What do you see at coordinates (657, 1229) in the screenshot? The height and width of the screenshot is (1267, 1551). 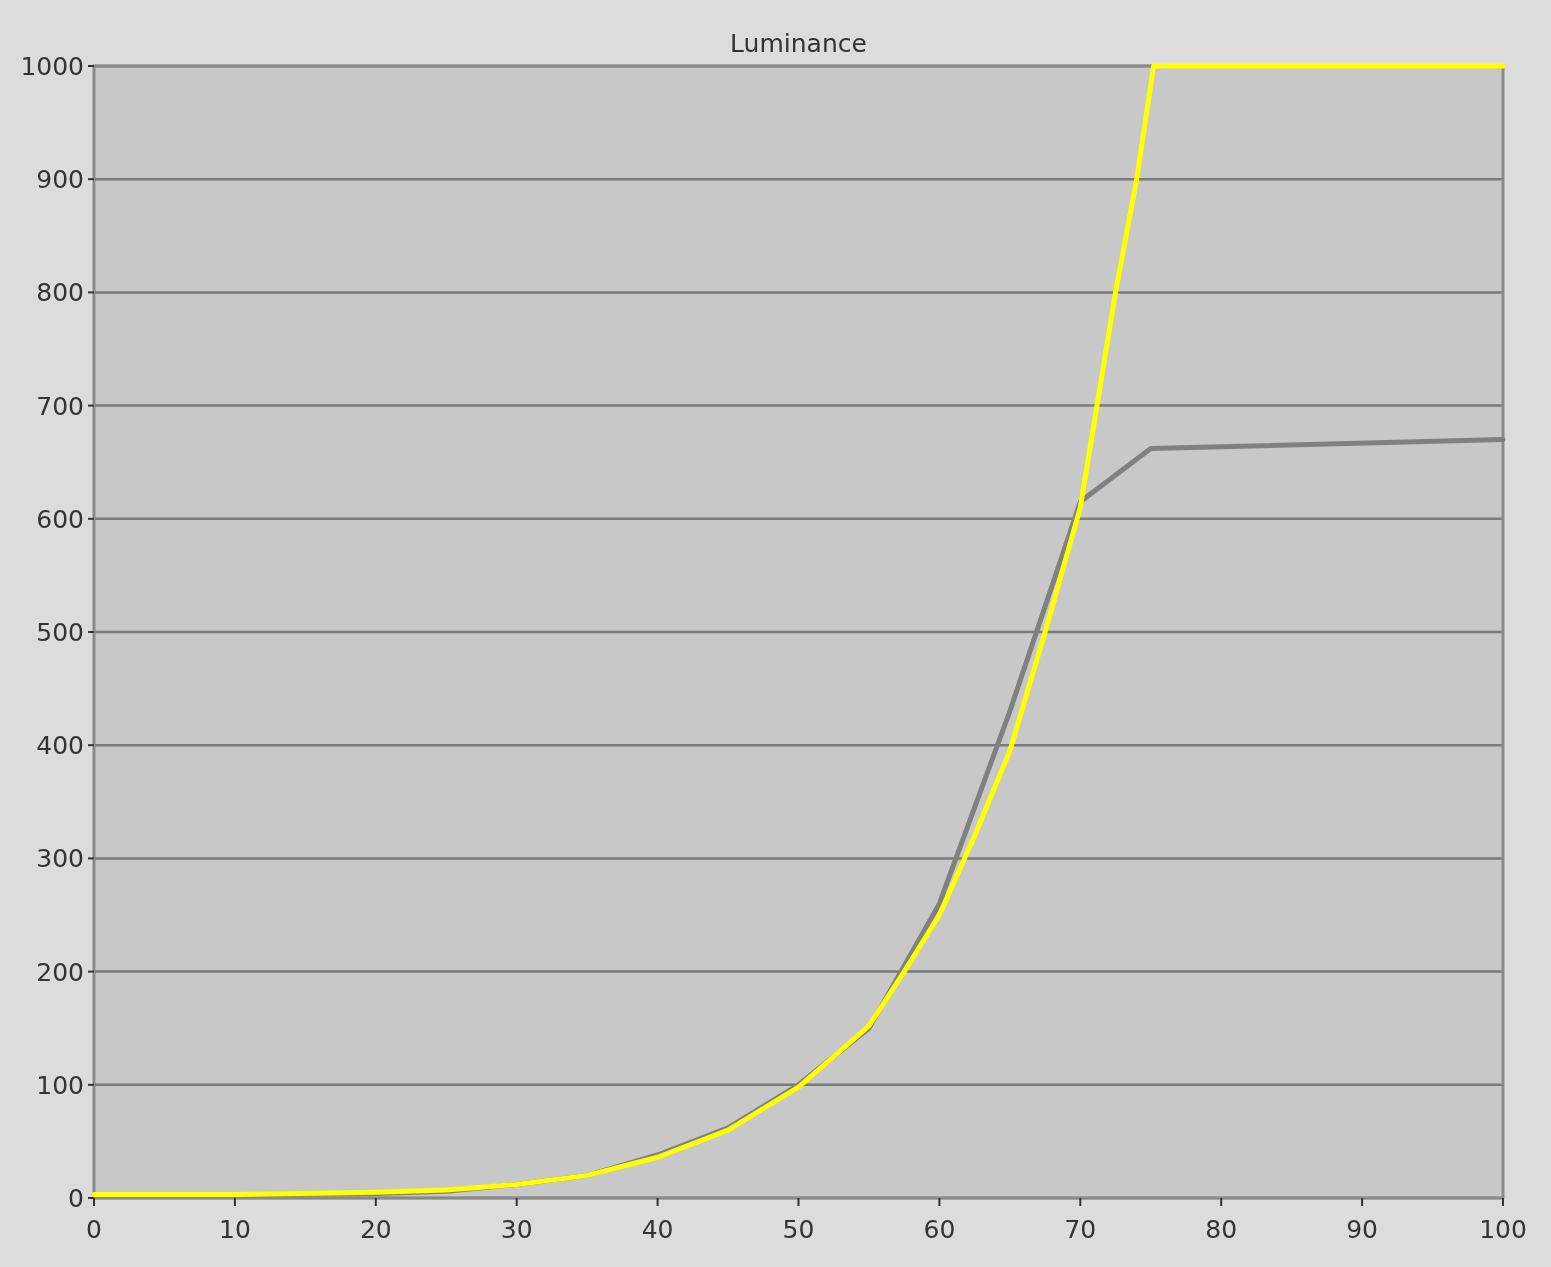 I see `x-tick-label: 40` at bounding box center [657, 1229].